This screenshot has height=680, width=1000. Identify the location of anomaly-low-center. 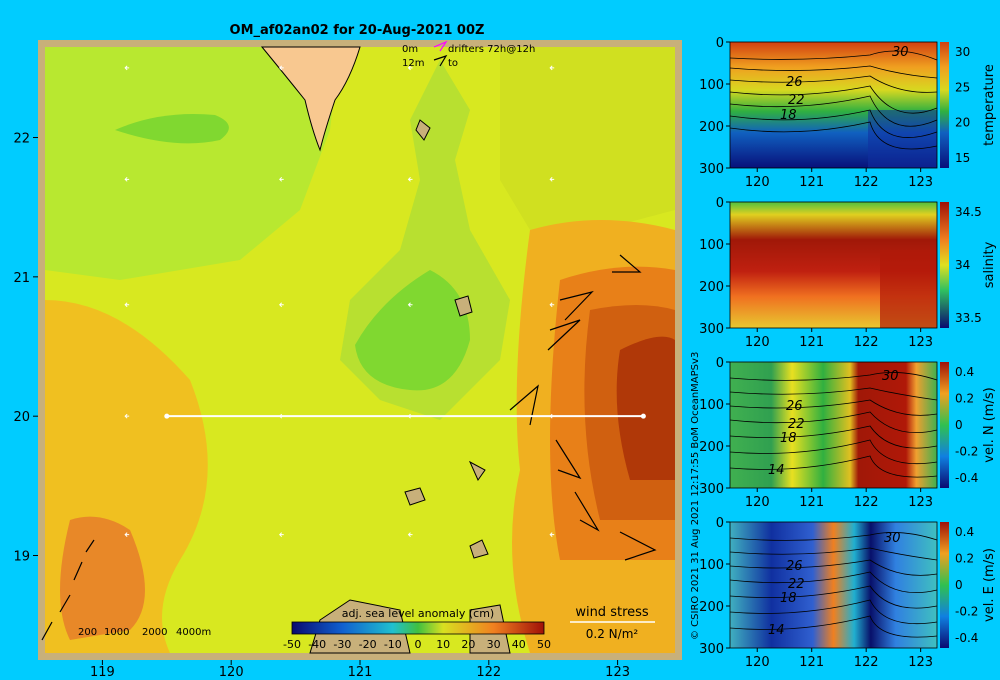
(412, 330).